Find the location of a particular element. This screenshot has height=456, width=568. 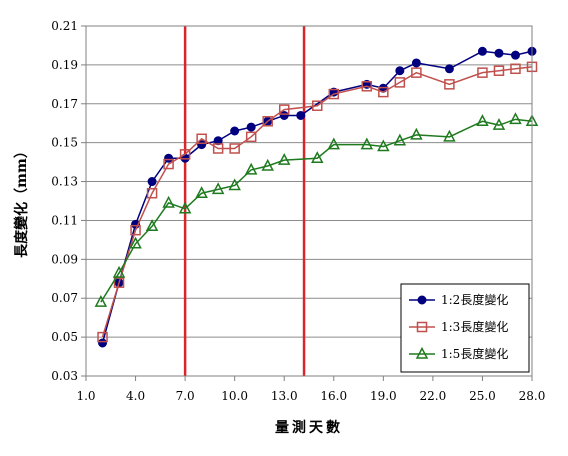

y-axis-ticks: 0.03 0.05 0.07 0.09 0.11 0.13 0.15 0.17 0.19 0.21 is located at coordinates (68, 201).